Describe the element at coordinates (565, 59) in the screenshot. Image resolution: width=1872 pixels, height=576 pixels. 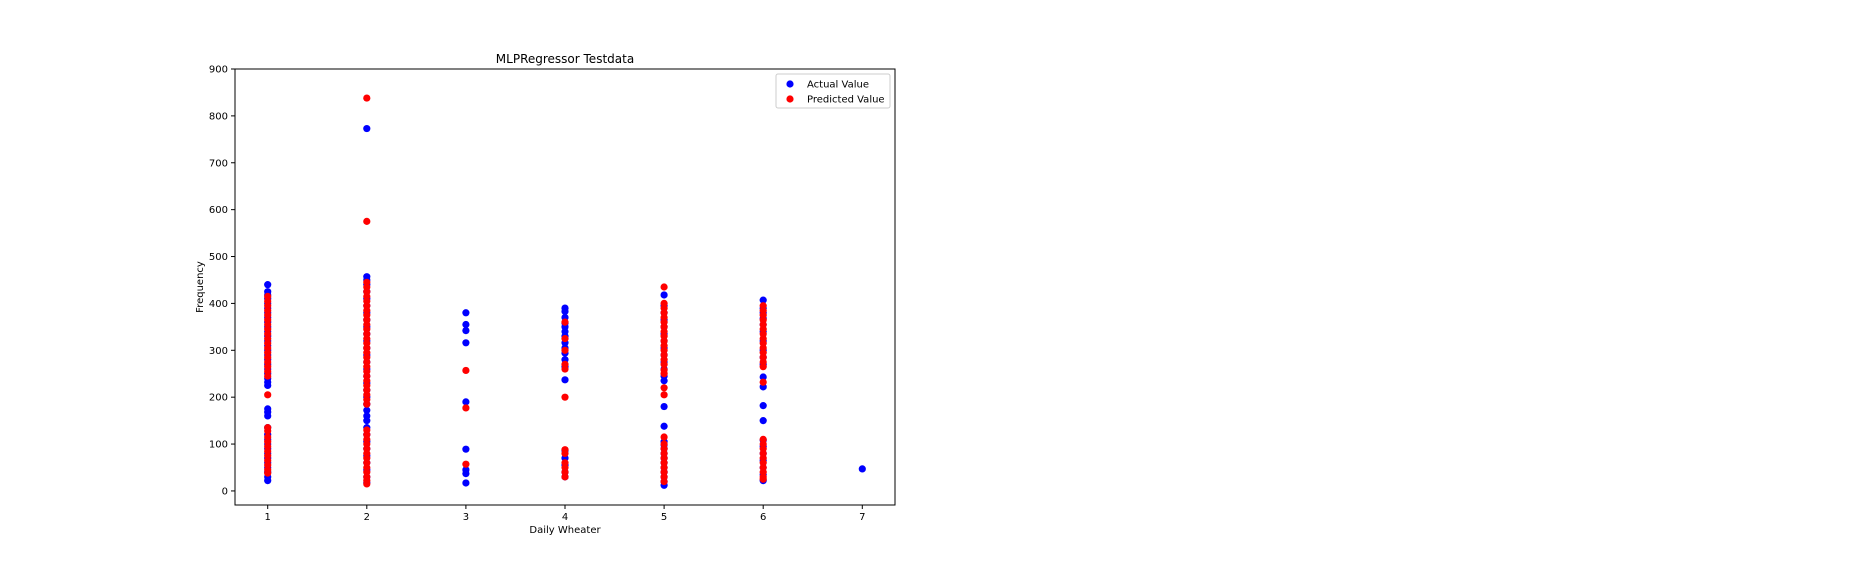
I see `chart-title: MLPRegressor Testdata` at that location.